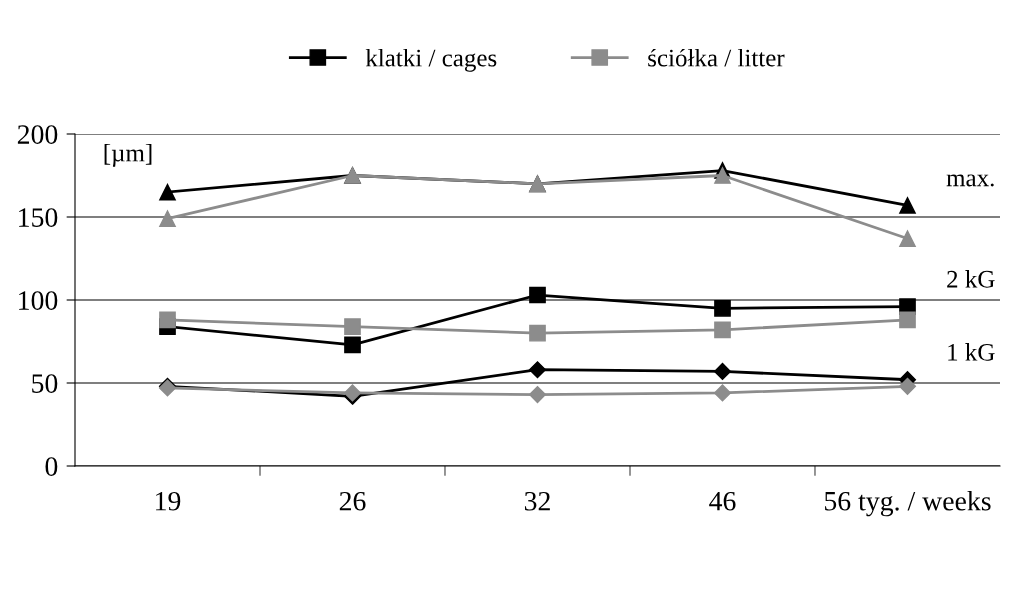 The image size is (1020, 597). I want to click on y-tick-label: 0, so click(51, 466).